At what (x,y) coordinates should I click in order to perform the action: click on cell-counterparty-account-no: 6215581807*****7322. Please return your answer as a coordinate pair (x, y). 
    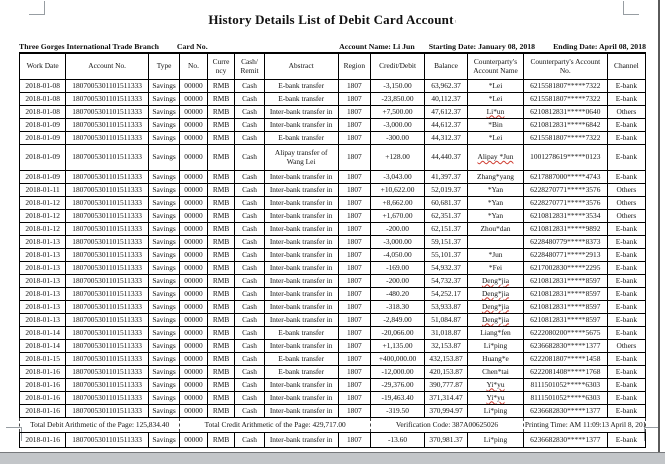
    Looking at the image, I should click on (565, 138).